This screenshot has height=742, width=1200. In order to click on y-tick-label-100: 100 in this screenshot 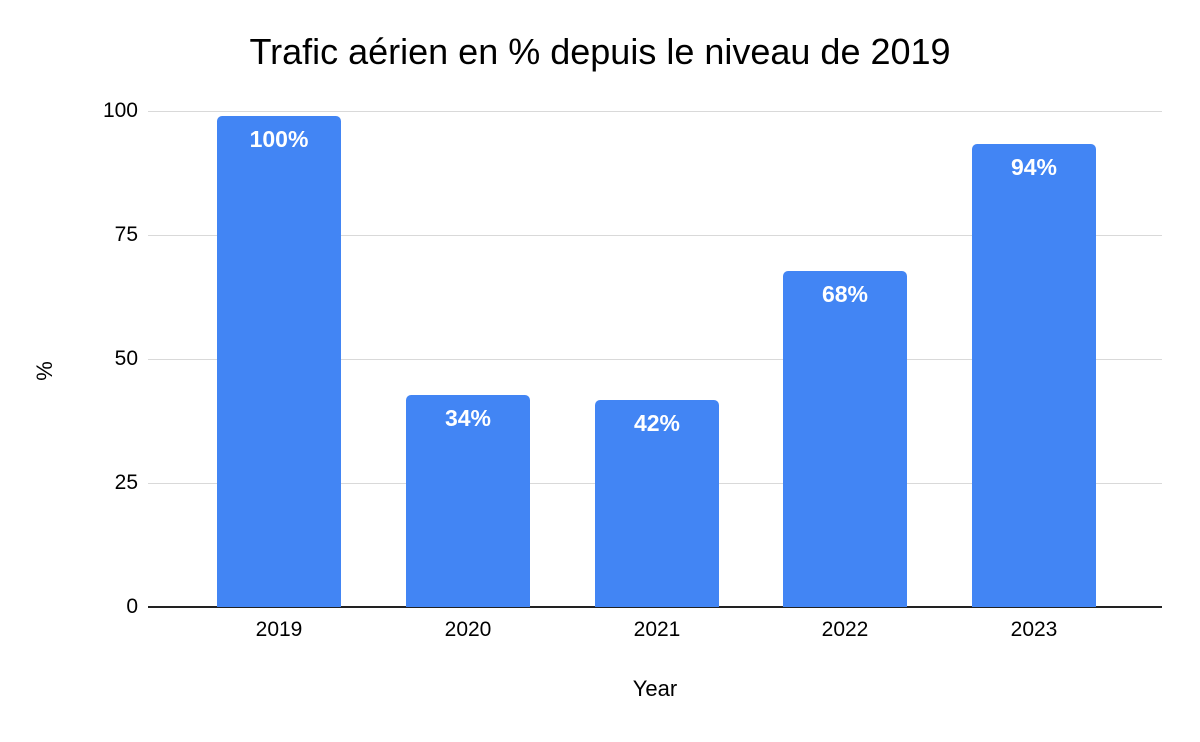, I will do `click(120, 110)`.